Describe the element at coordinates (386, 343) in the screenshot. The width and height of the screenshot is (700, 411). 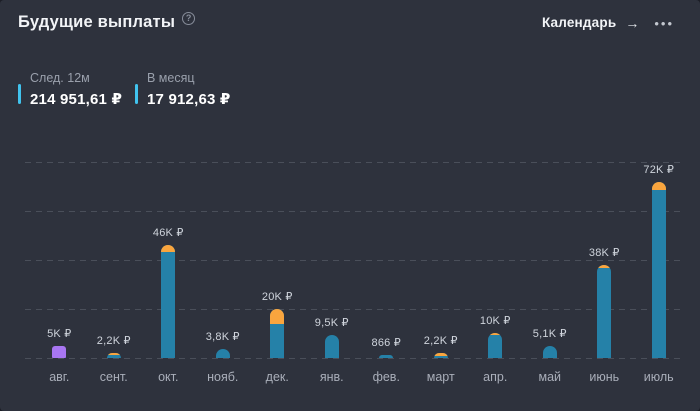
I see `bar-value-label: 866 ₽` at that location.